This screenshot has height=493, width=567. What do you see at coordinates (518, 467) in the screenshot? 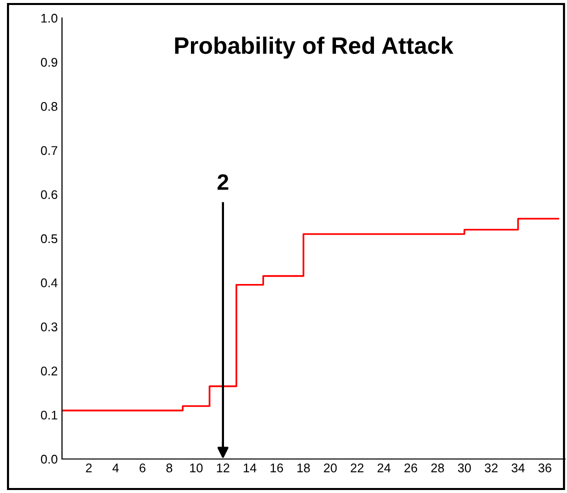
I see `x-tick-label: 34` at bounding box center [518, 467].